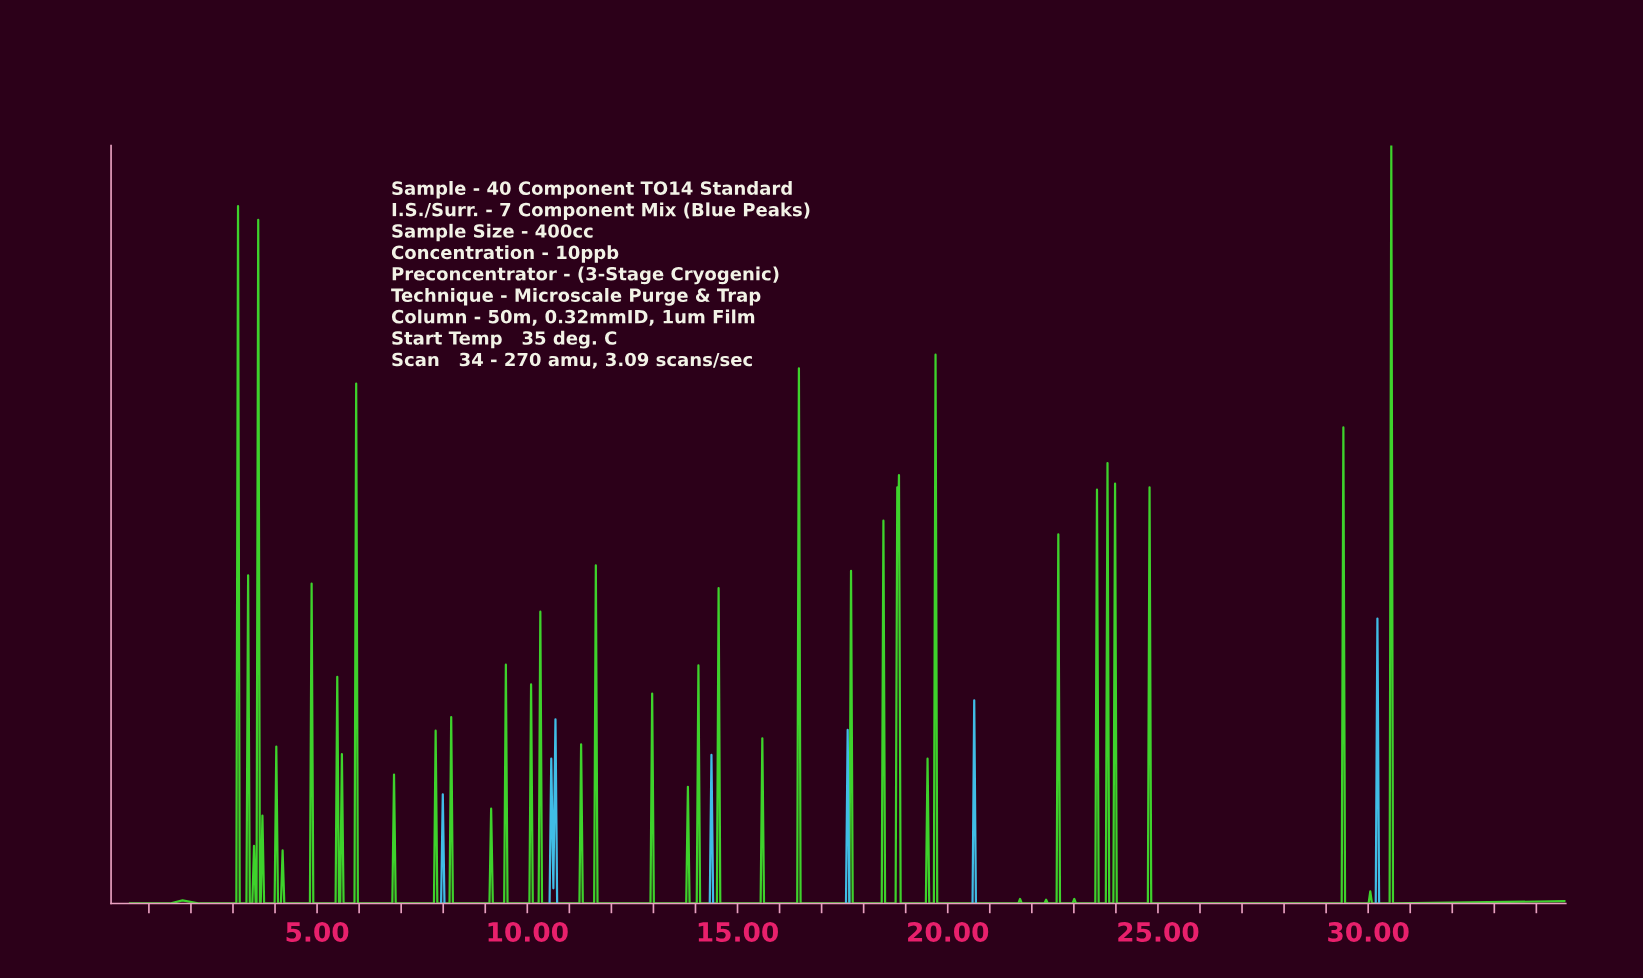  What do you see at coordinates (601, 211) in the screenshot?
I see `annotation: I.S./Surr. - 7 Component Mix (Blue Peaks)` at bounding box center [601, 211].